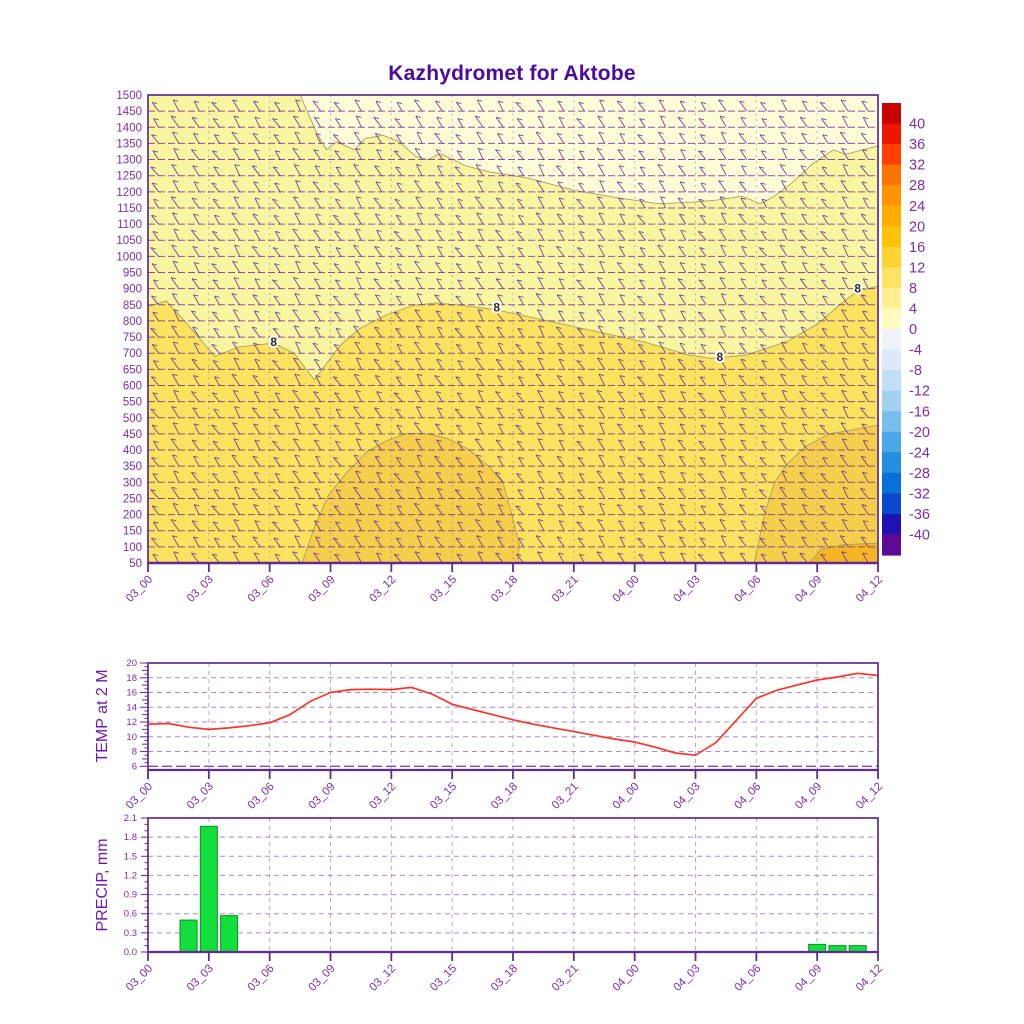 This screenshot has width=1024, height=1024. What do you see at coordinates (139, 978) in the screenshot?
I see `time-label: 03_00` at bounding box center [139, 978].